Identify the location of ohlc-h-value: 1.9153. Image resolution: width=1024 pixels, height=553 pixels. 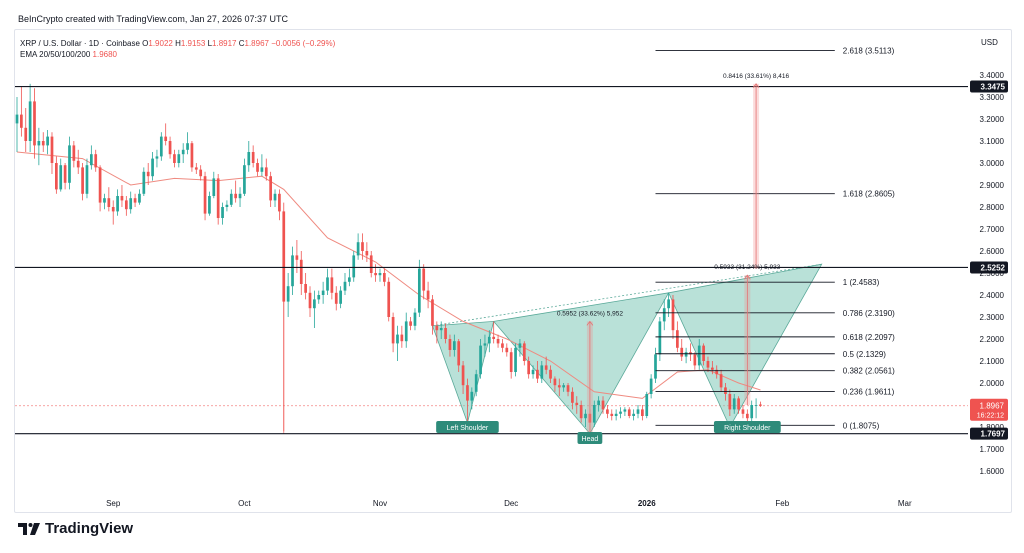
(193, 43).